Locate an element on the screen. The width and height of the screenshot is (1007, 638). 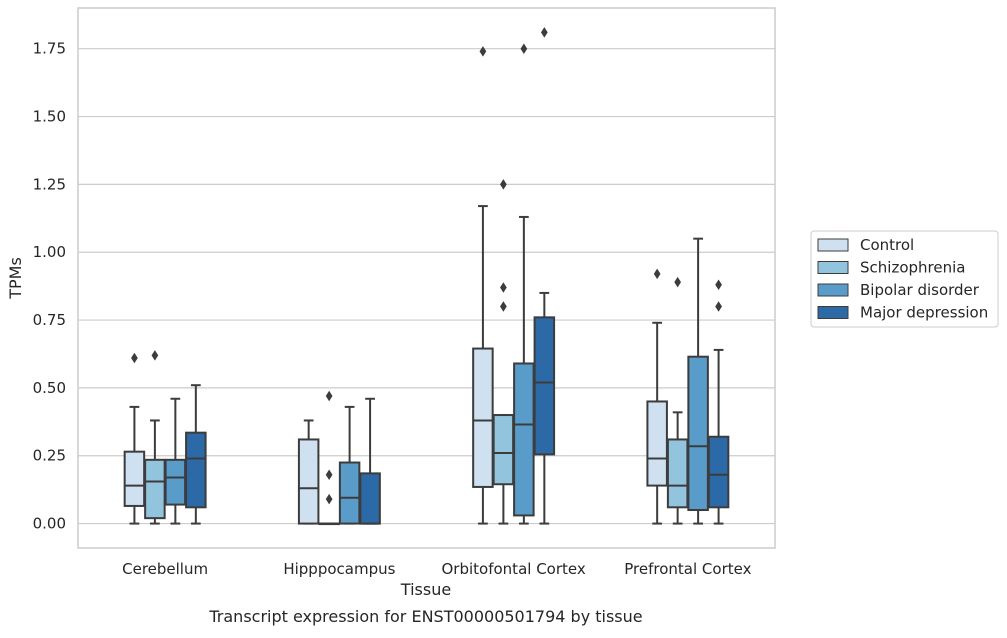
x-tick-label: Hipppocampus is located at coordinates (339, 569).